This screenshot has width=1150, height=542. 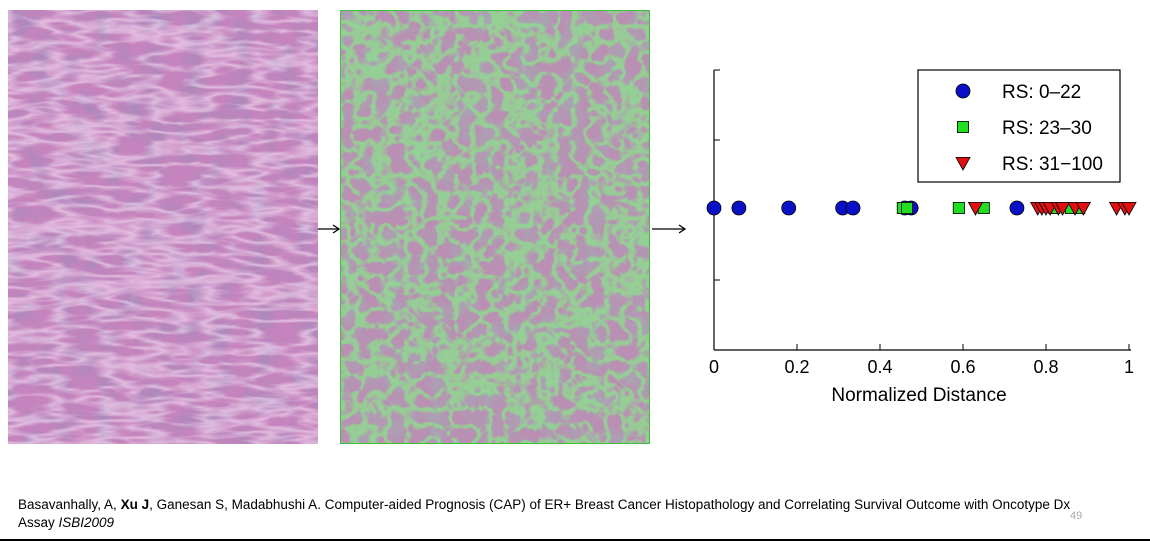 I want to click on x-axis-label: Normalized Distance, so click(x=918, y=395).